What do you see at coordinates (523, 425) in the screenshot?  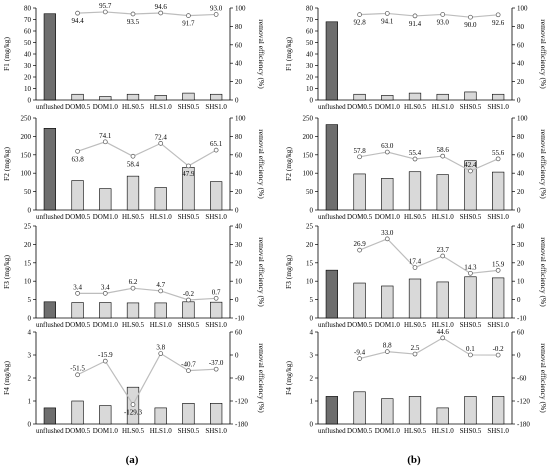 I see `y2-tick-label: -180` at bounding box center [523, 425].